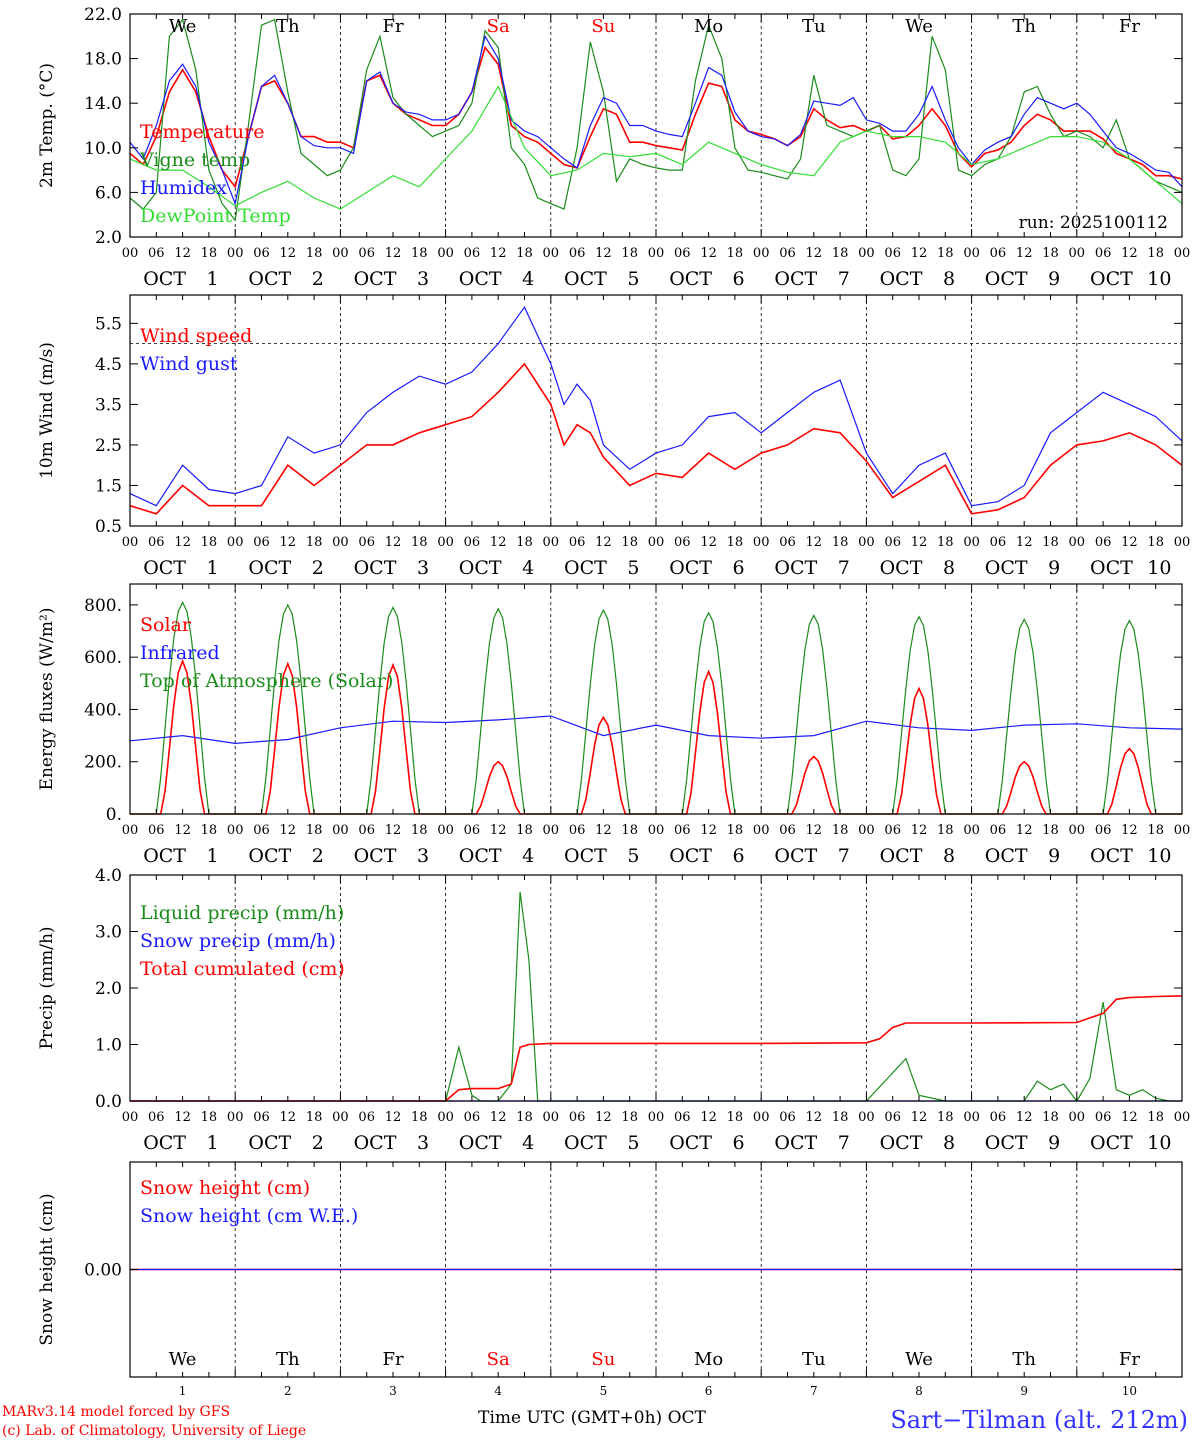 The width and height of the screenshot is (1194, 1440). I want to click on x-day-number: 7, so click(814, 1391).